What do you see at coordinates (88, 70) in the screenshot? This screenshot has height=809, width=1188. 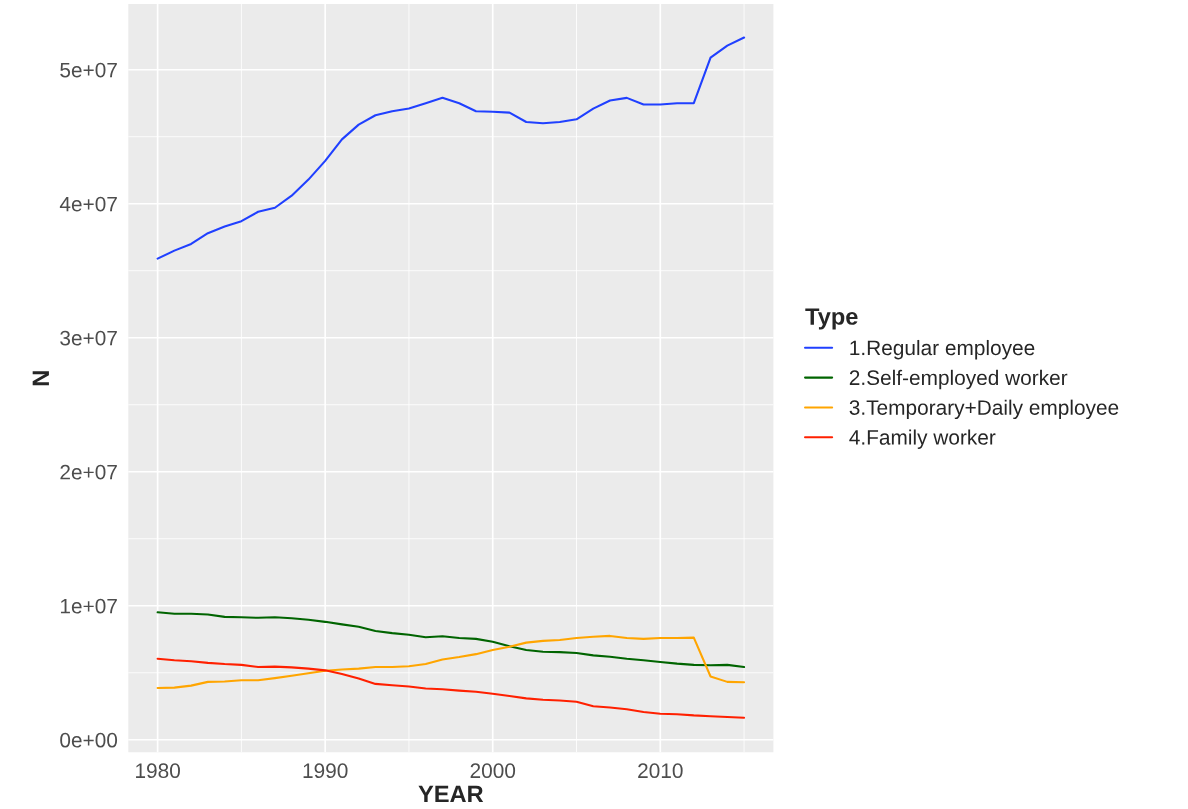 I see `y-tick-label: 5e+07` at bounding box center [88, 70].